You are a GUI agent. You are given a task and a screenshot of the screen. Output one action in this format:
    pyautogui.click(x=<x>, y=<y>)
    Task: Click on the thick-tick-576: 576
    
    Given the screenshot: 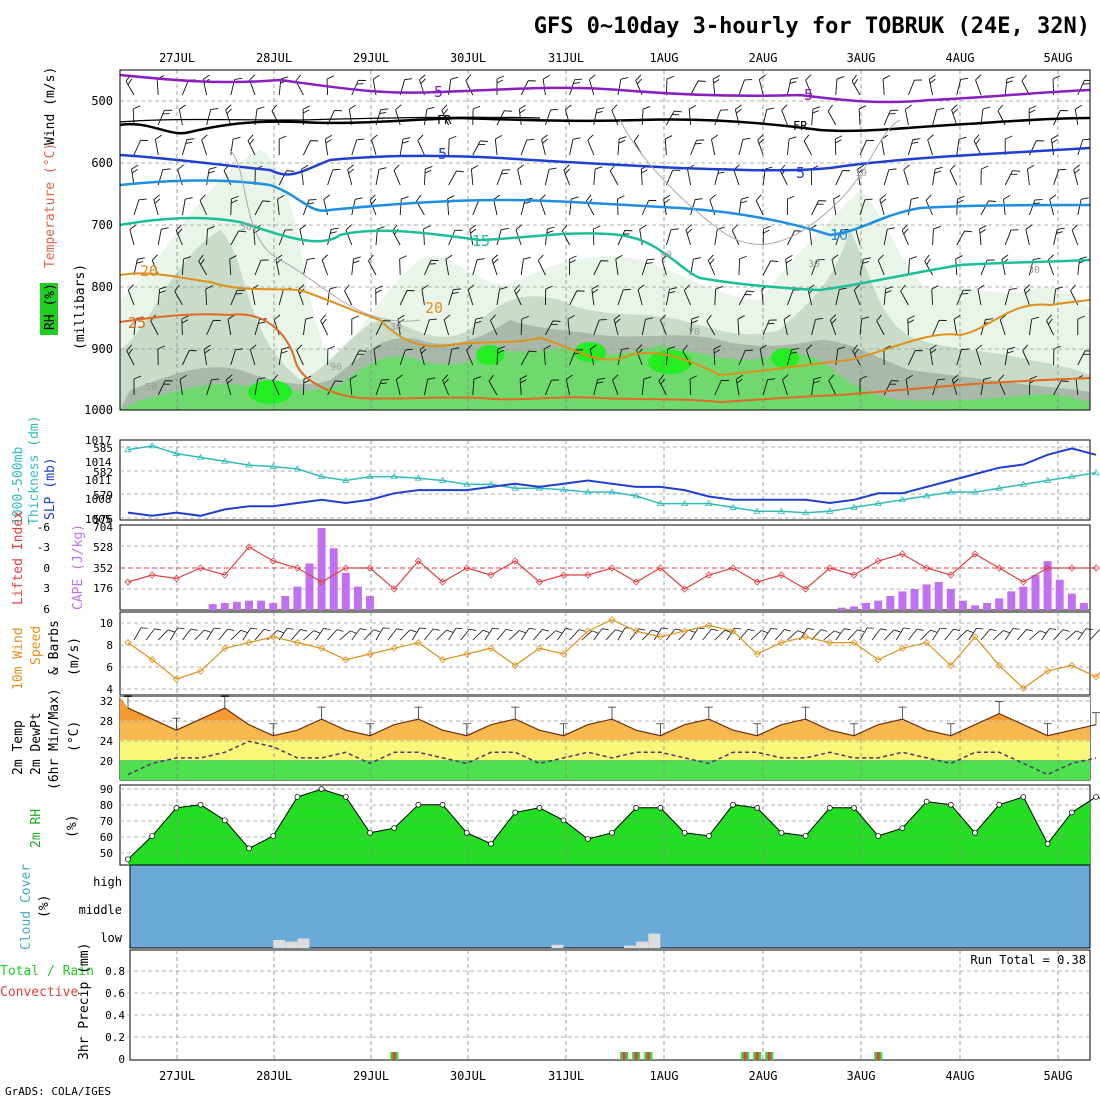 What is the action you would take?
    pyautogui.click(x=103, y=519)
    